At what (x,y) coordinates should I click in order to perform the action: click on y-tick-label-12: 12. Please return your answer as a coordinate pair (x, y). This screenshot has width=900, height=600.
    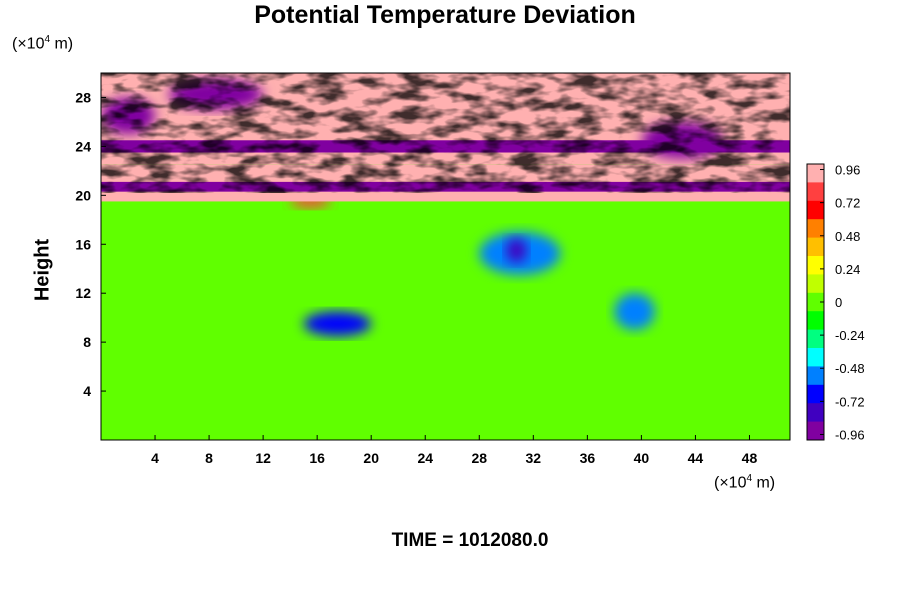
    Looking at the image, I should click on (83, 293).